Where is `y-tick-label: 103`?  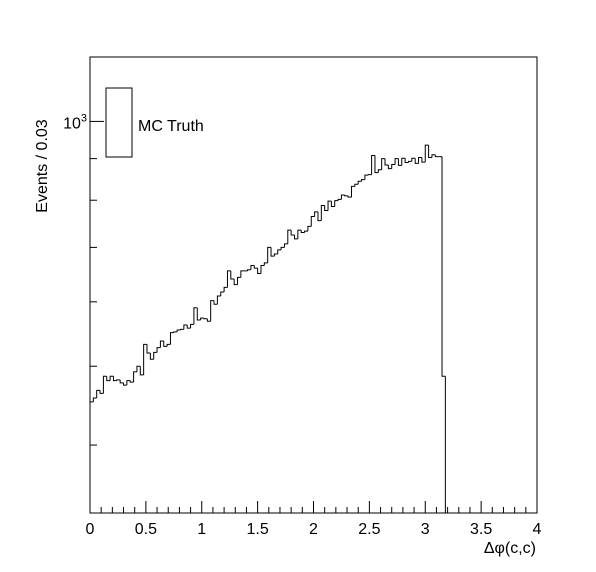
y-tick-label: 103 is located at coordinates (75, 122).